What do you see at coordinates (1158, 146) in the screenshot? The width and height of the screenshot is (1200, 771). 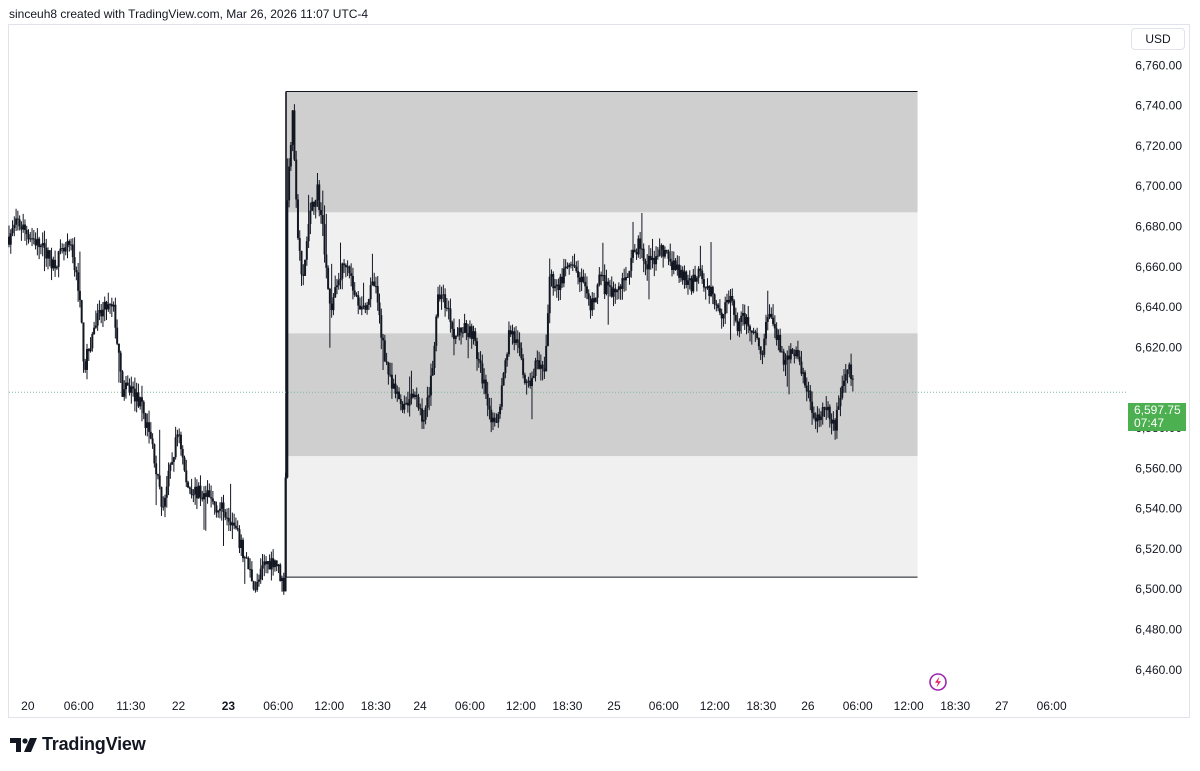 I see `price-tick-label: 6,720.00` at bounding box center [1158, 146].